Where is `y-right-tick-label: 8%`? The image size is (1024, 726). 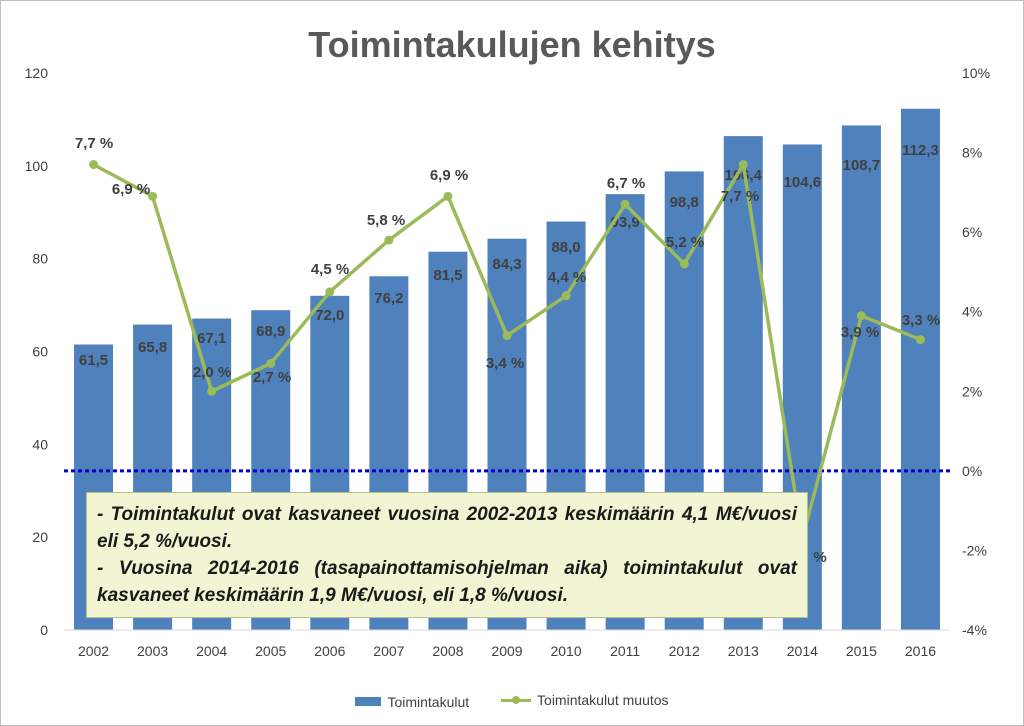
y-right-tick-label: 8% is located at coordinates (972, 153).